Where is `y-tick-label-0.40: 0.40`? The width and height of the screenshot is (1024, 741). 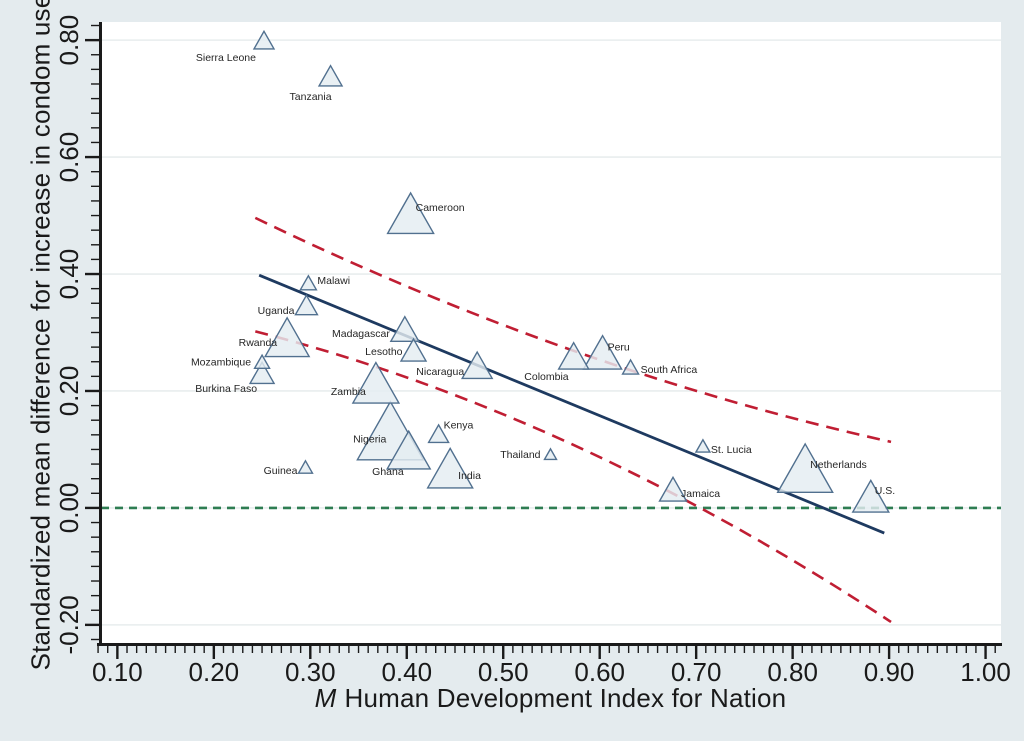 y-tick-label-0.40: 0.40 is located at coordinates (69, 274).